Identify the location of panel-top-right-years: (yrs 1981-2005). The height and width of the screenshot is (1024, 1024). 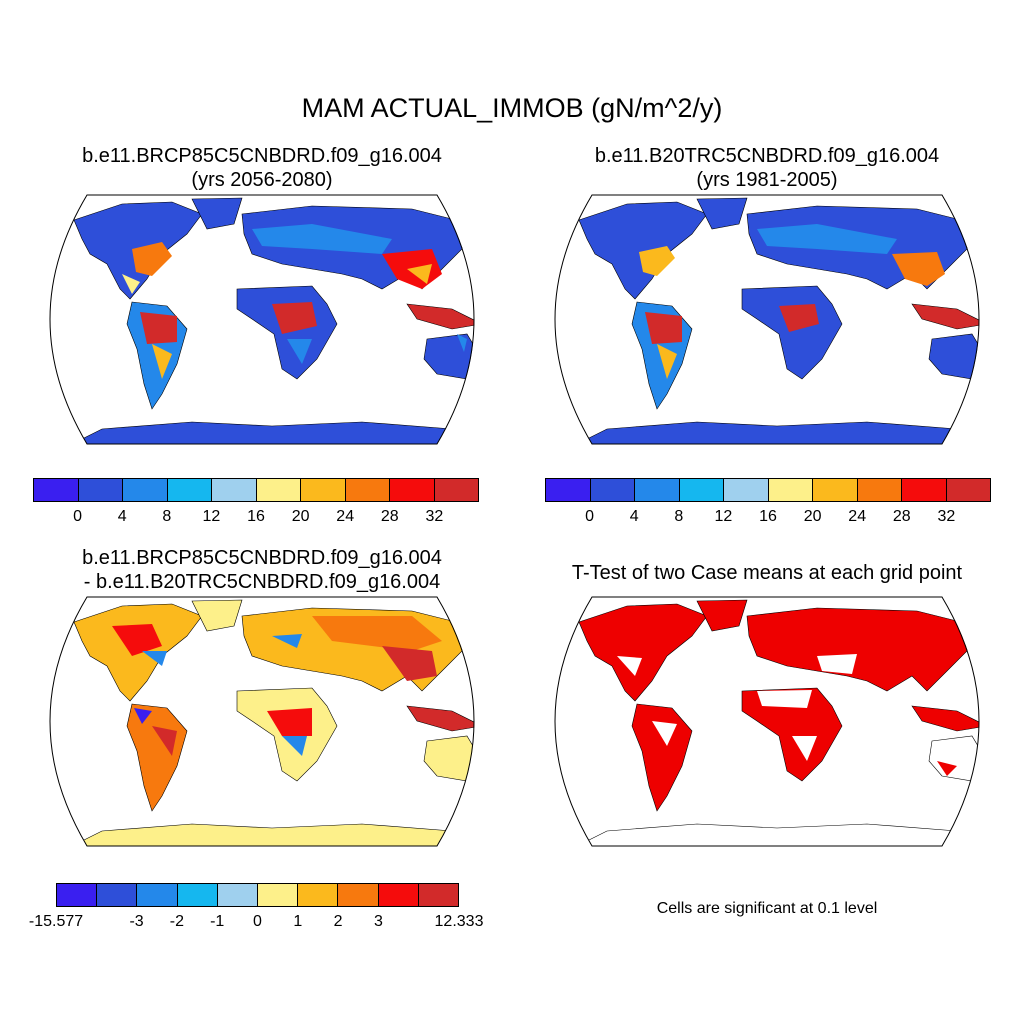
(767, 180).